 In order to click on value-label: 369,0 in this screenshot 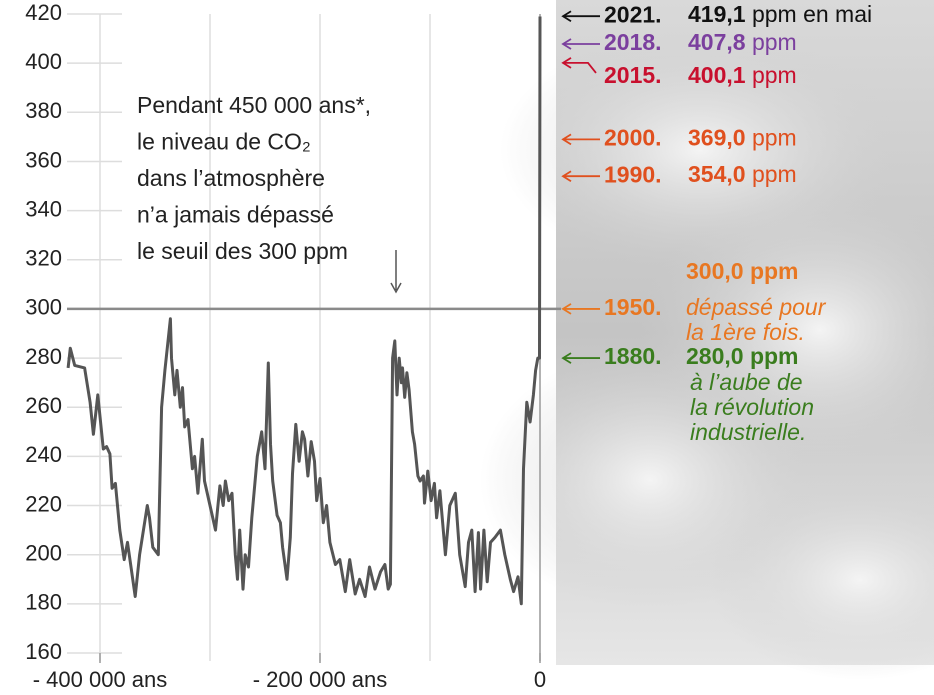, I will do `click(717, 137)`.